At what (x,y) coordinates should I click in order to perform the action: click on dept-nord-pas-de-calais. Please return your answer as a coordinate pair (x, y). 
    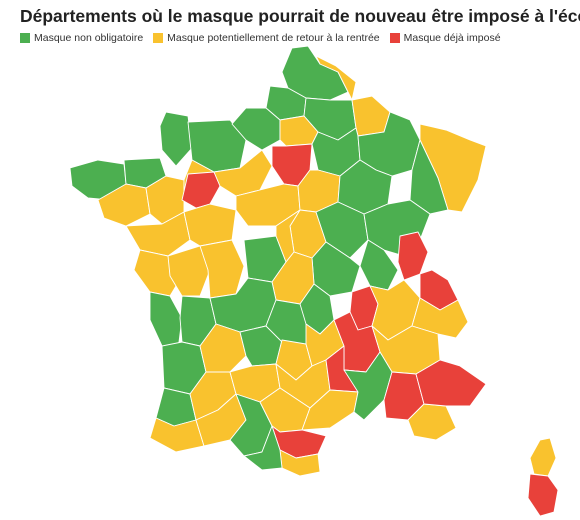
    Looking at the image, I should click on (315, 73).